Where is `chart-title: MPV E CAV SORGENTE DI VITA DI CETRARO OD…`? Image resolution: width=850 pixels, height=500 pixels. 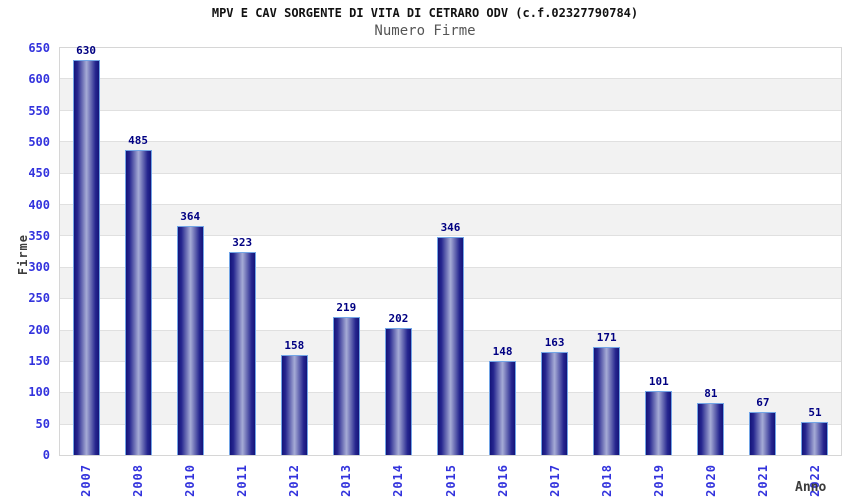 chart-title: MPV E CAV SORGENTE DI VITA DI CETRARO OD… is located at coordinates (425, 13).